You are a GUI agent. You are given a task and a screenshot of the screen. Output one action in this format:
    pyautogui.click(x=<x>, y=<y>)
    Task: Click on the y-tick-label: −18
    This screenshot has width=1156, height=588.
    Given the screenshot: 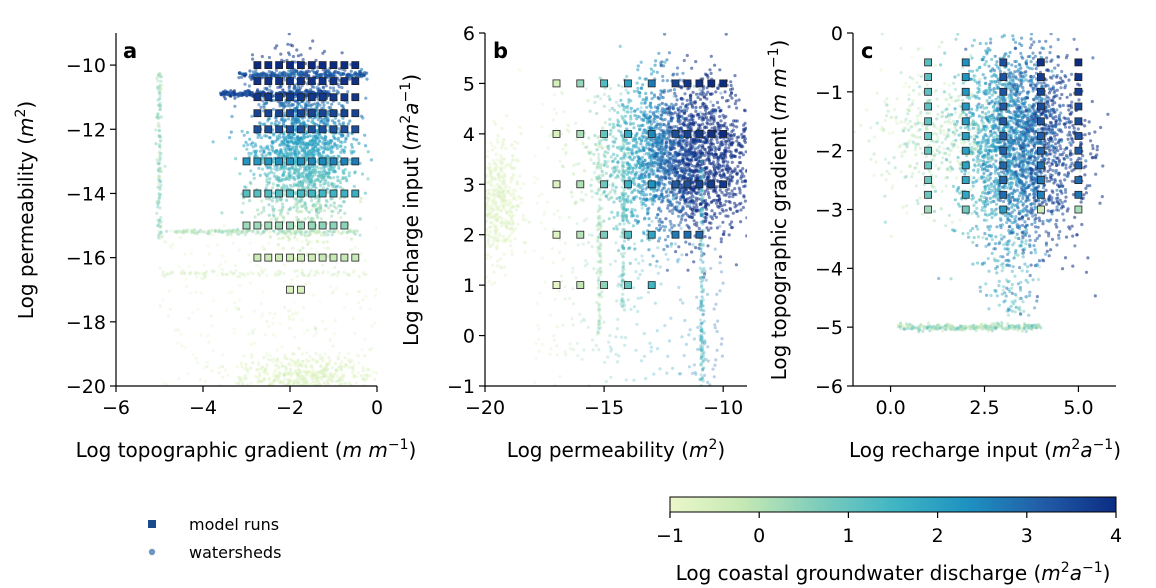 What is the action you would take?
    pyautogui.click(x=86, y=323)
    